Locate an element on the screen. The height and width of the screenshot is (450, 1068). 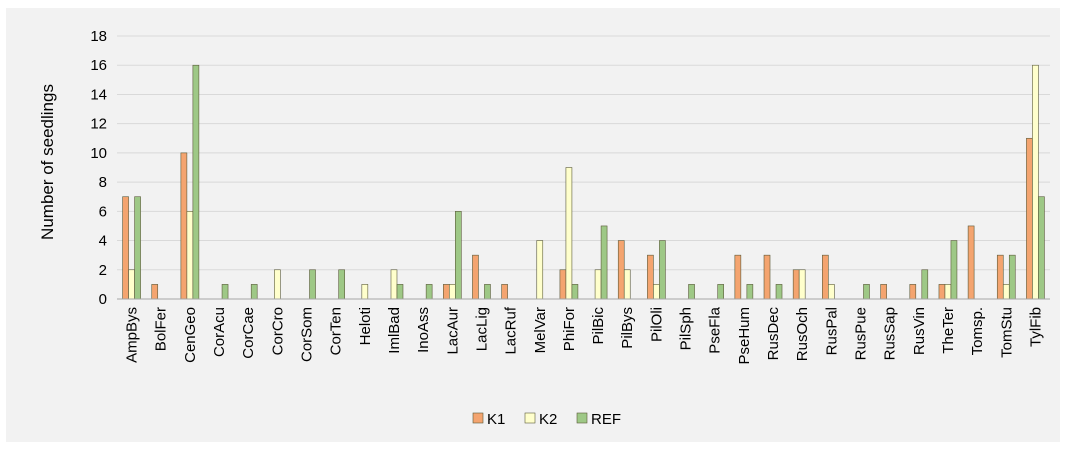
bar-ref-piloli is located at coordinates (662, 270).